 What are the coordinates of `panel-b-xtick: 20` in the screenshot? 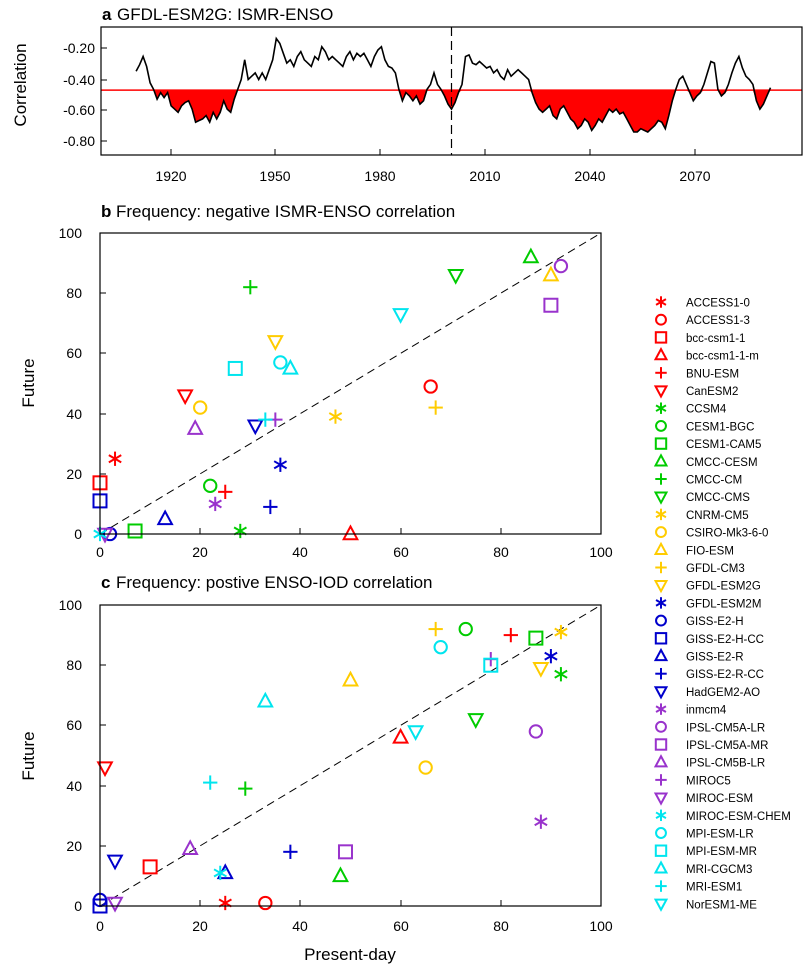 It's located at (200, 544).